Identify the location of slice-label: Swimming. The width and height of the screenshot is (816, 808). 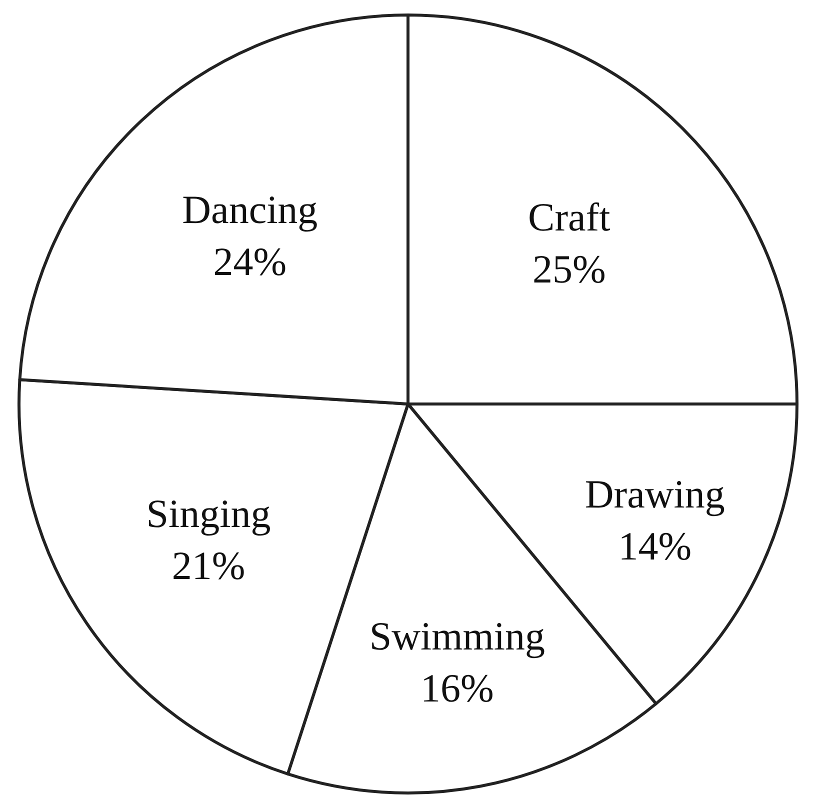
(457, 635).